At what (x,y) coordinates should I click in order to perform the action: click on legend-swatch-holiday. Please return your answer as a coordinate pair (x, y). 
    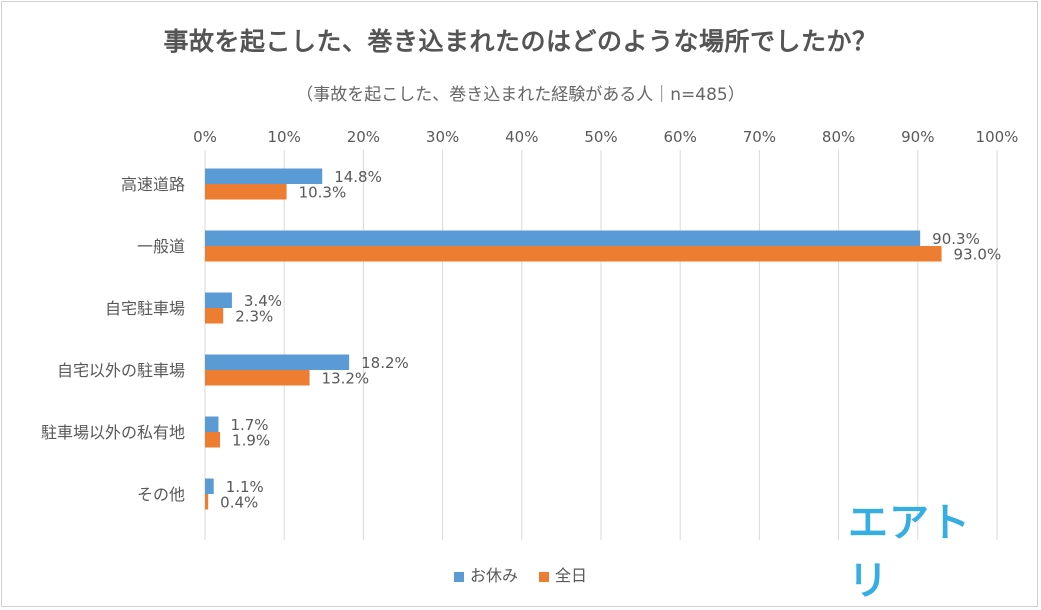
    Looking at the image, I should click on (458, 576).